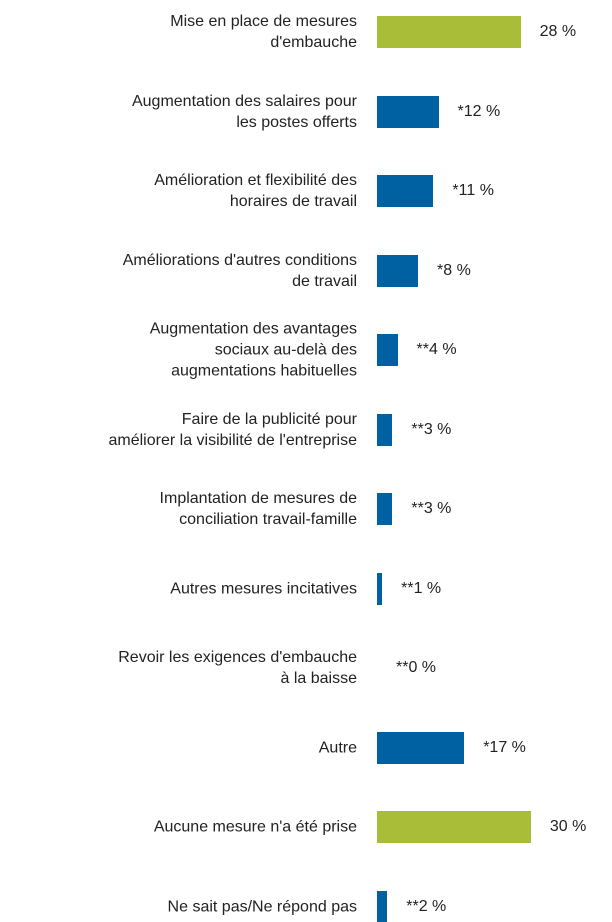  I want to click on value-label: *17 %, so click(504, 747).